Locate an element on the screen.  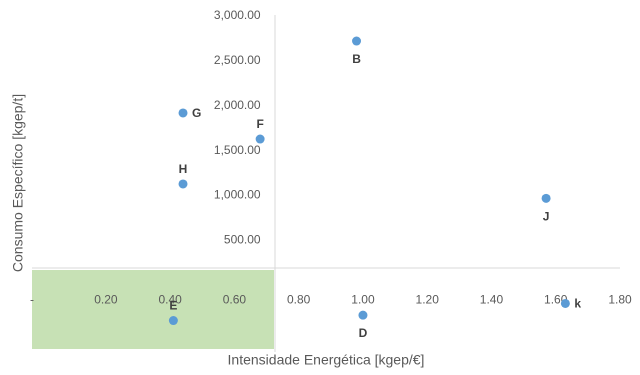
data-point-j is located at coordinates (546, 198).